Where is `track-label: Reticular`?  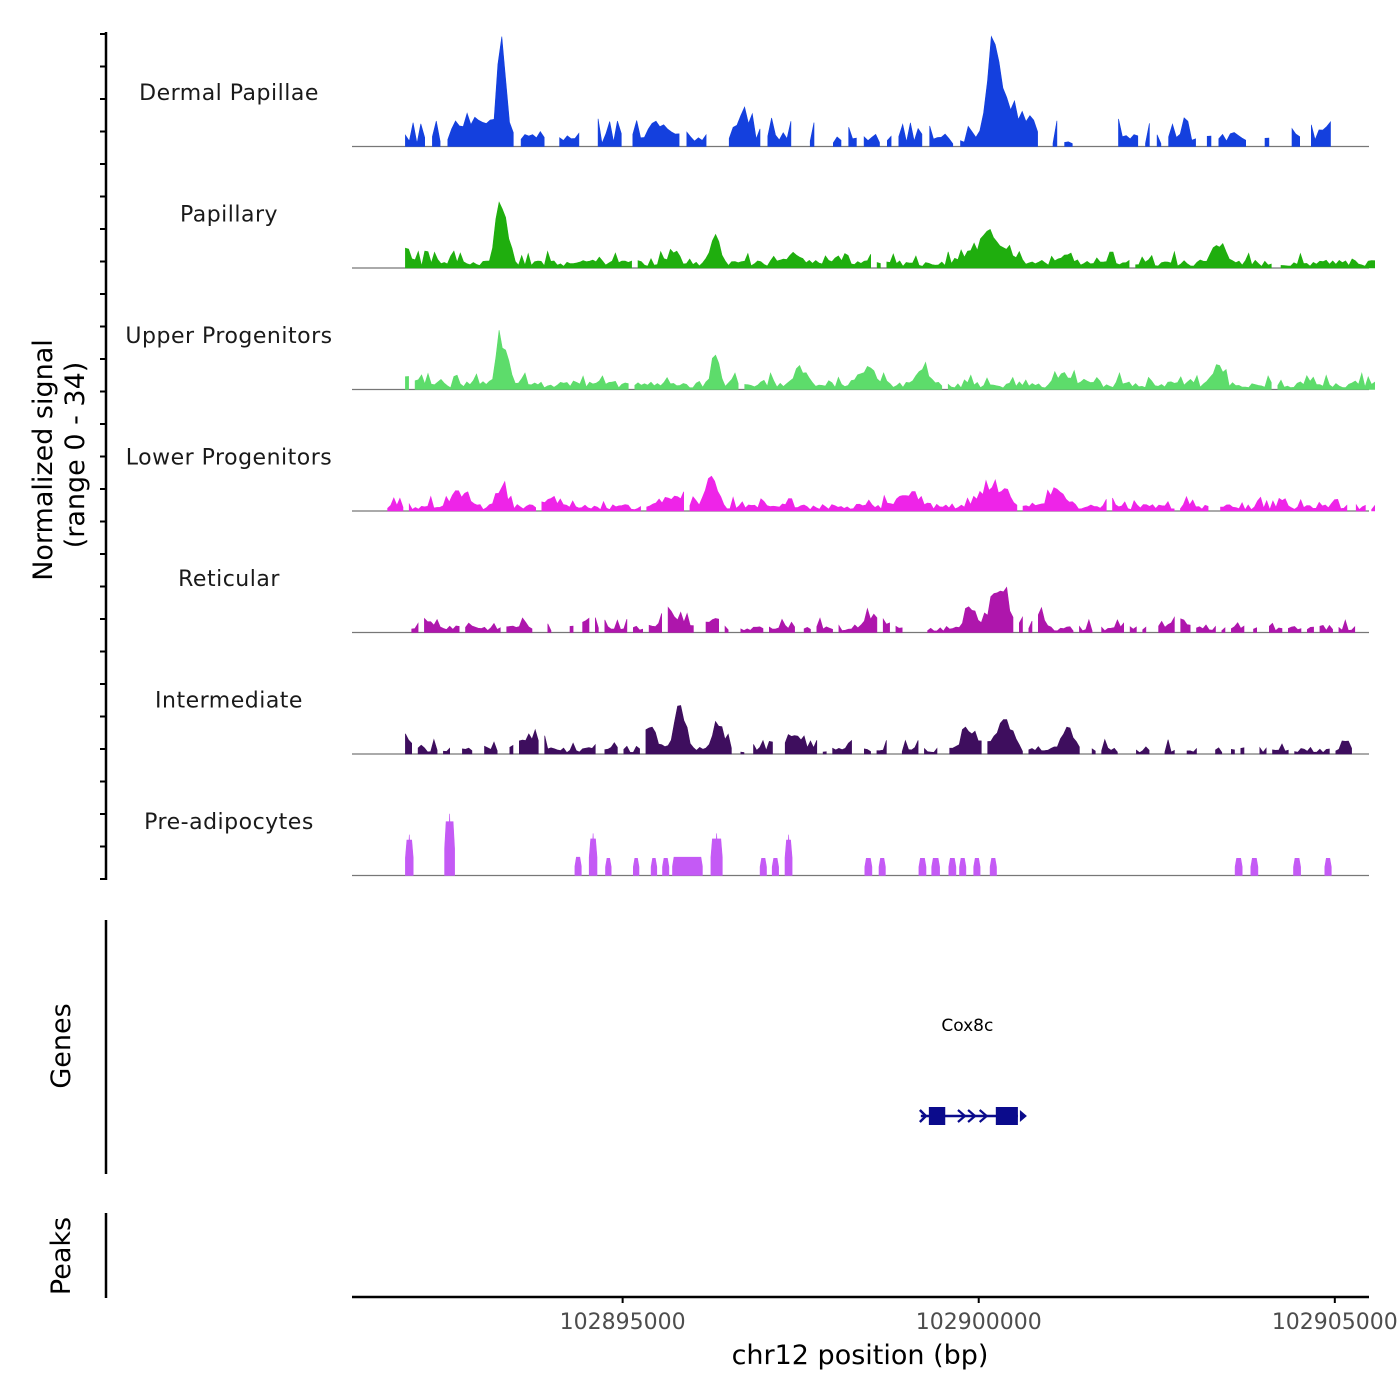 track-label: Reticular is located at coordinates (229, 579).